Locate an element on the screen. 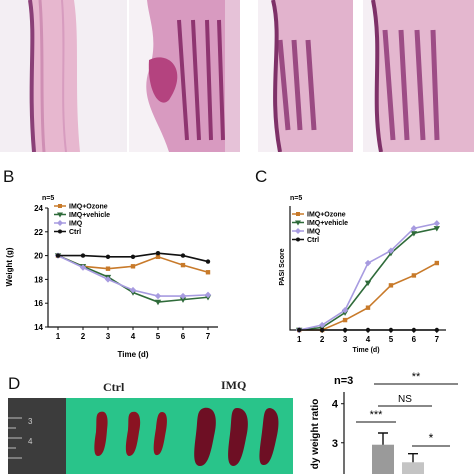  y-axis-label: dy weight ratio is located at coordinates (315, 434).